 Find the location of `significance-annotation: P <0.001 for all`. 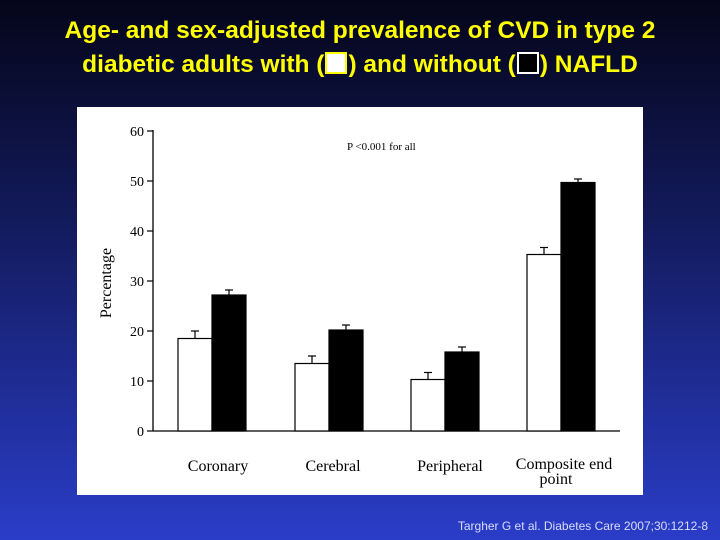

significance-annotation: P <0.001 for all is located at coordinates (381, 147).